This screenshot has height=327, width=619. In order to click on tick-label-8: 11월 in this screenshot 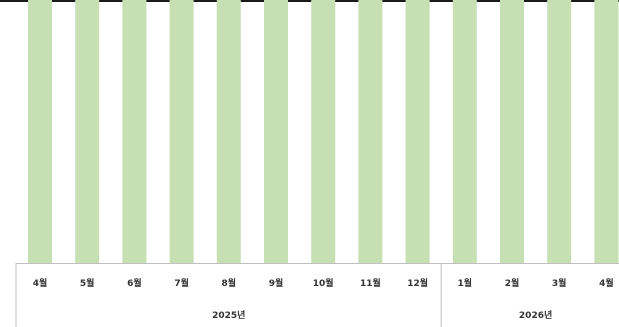, I will do `click(370, 283)`.